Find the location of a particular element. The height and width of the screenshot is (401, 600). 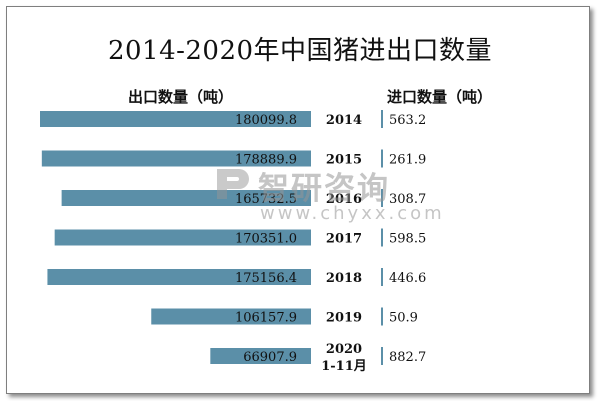

export-value-label: 66907.9 is located at coordinates (270, 357).